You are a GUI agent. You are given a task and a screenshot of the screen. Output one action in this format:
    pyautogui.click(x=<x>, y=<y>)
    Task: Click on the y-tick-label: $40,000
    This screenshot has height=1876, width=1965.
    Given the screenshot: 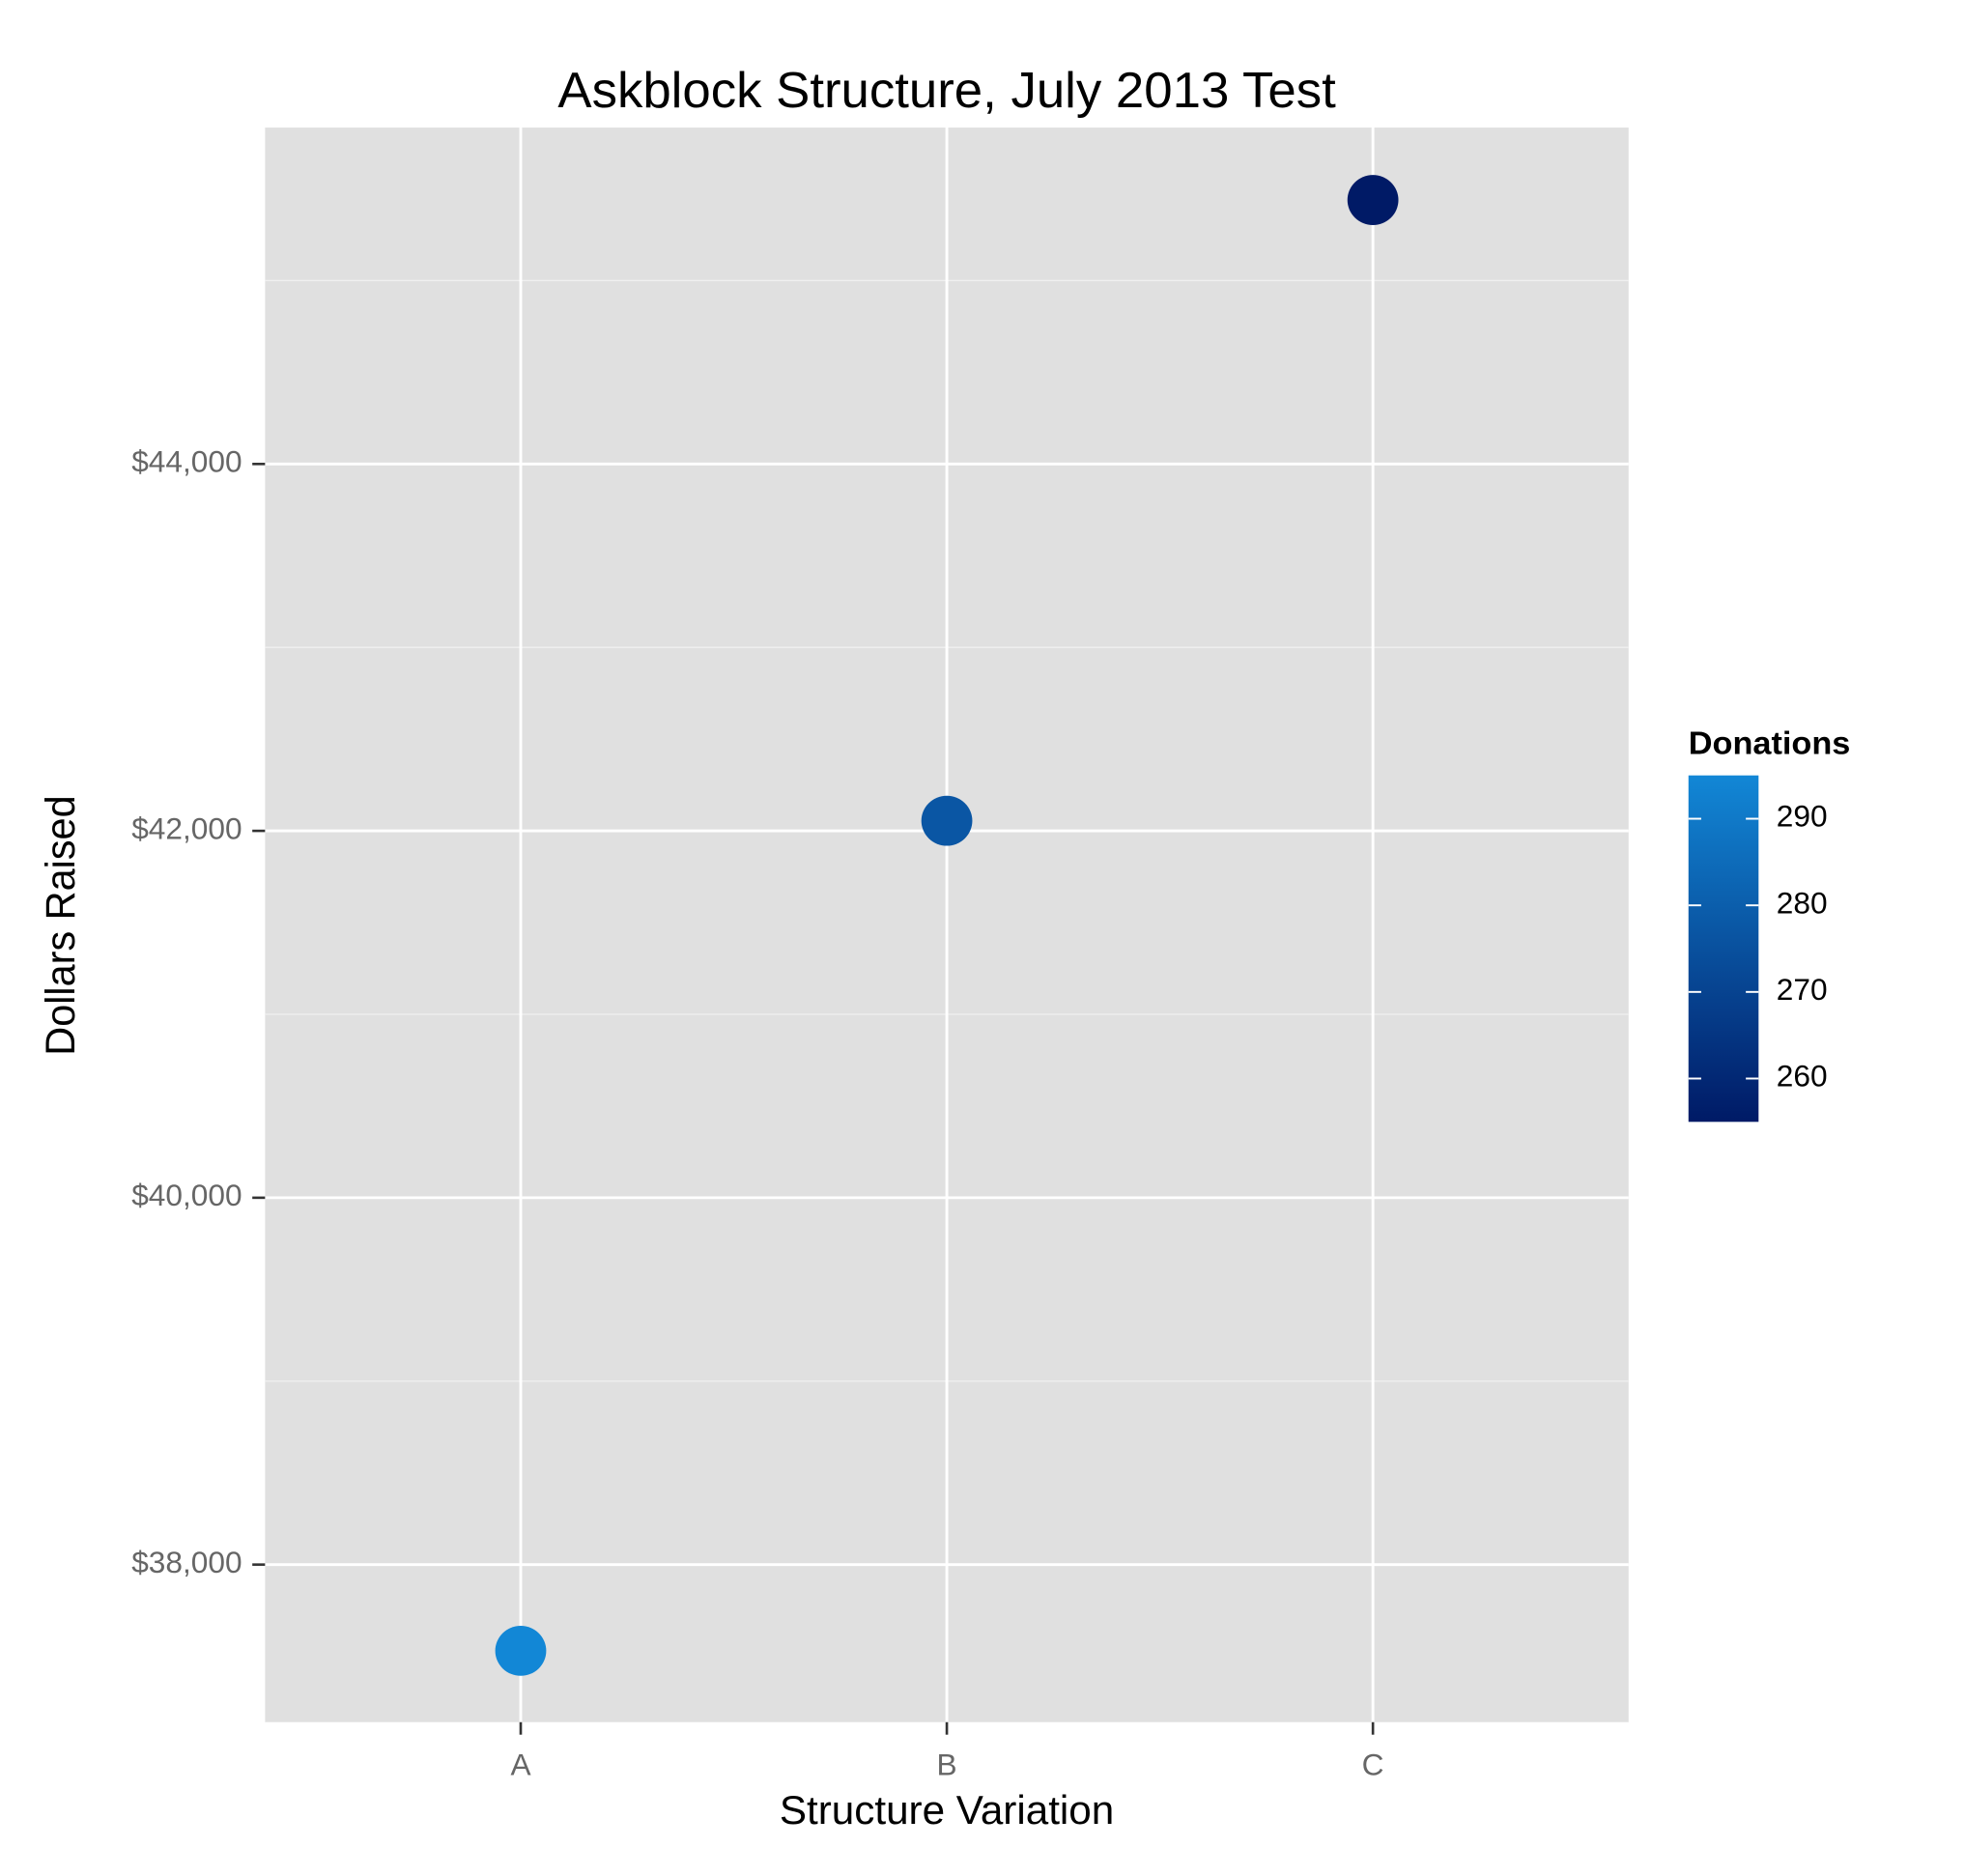 What is the action you would take?
    pyautogui.click(x=186, y=1196)
    